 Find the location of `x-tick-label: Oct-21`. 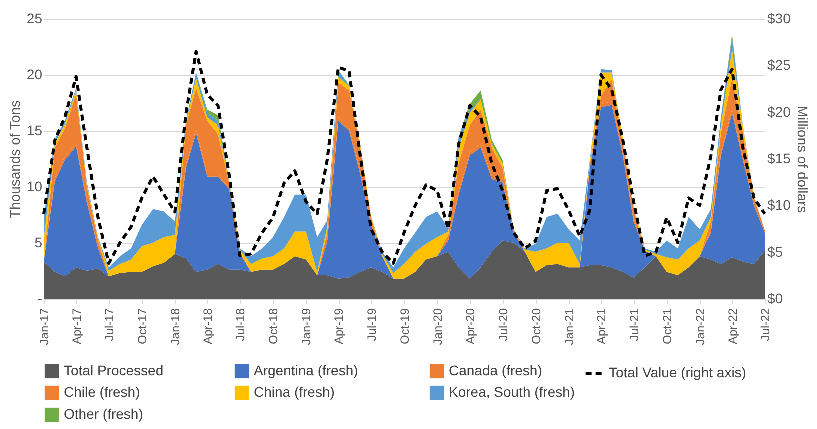

x-tick-label: Oct-21 is located at coordinates (667, 326).